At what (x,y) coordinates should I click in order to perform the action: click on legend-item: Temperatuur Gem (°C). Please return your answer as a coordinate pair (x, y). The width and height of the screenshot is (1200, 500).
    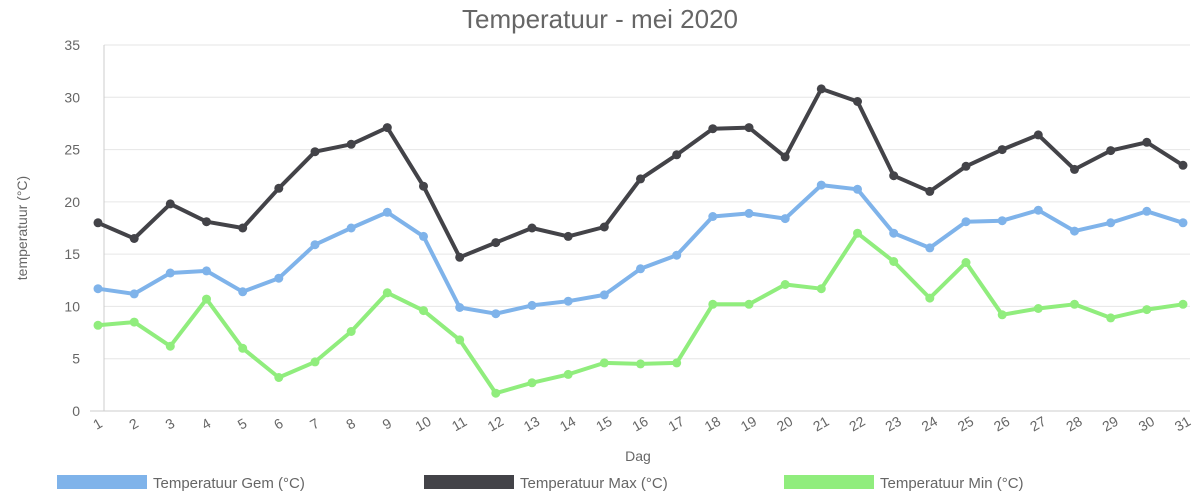
    Looking at the image, I should click on (181, 483).